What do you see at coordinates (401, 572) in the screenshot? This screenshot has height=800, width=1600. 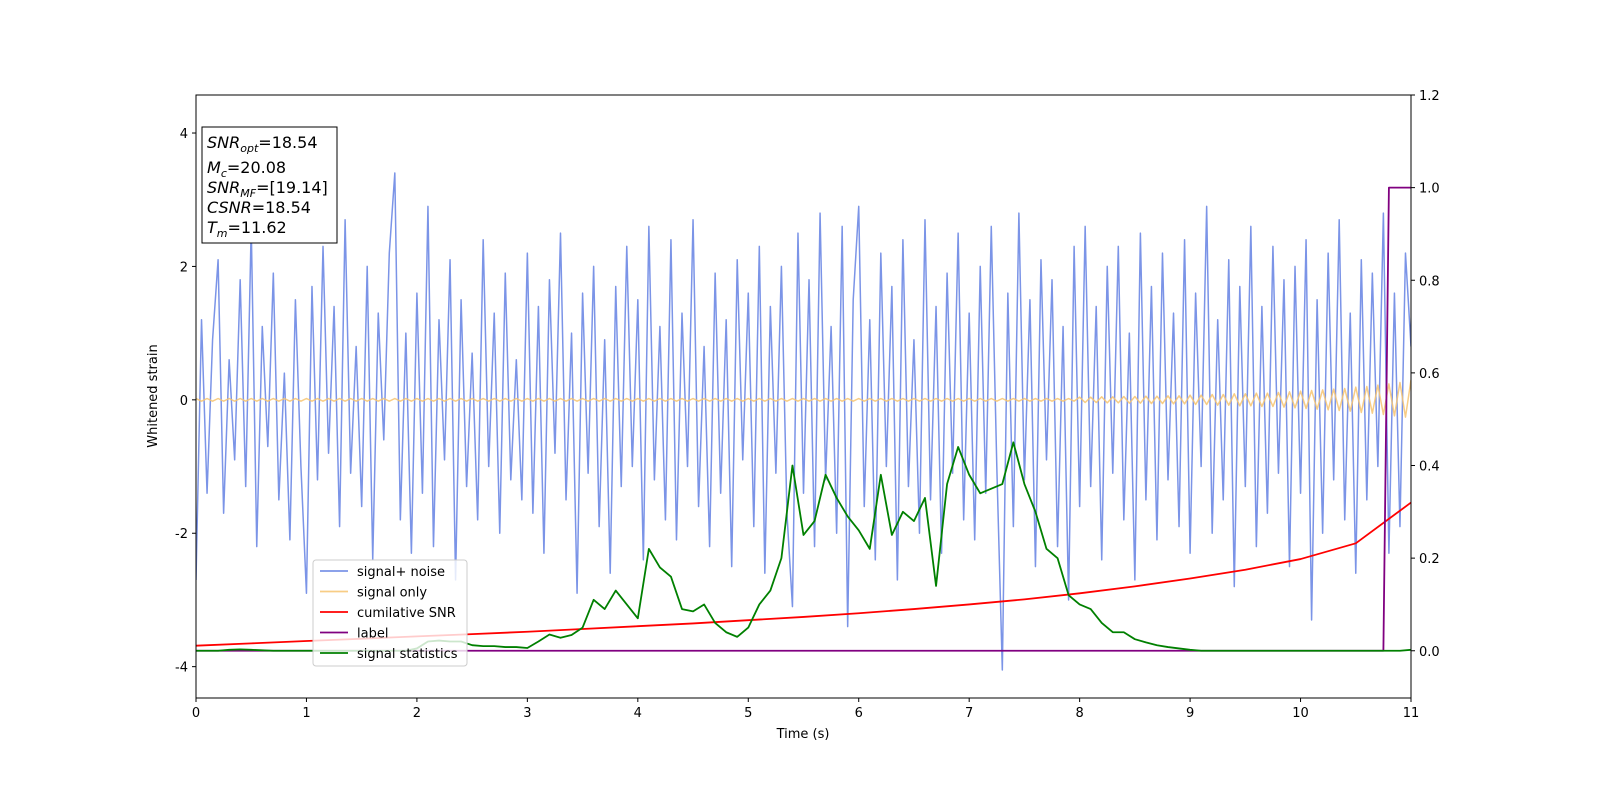 I see `legend-label: signal+ noise` at bounding box center [401, 572].